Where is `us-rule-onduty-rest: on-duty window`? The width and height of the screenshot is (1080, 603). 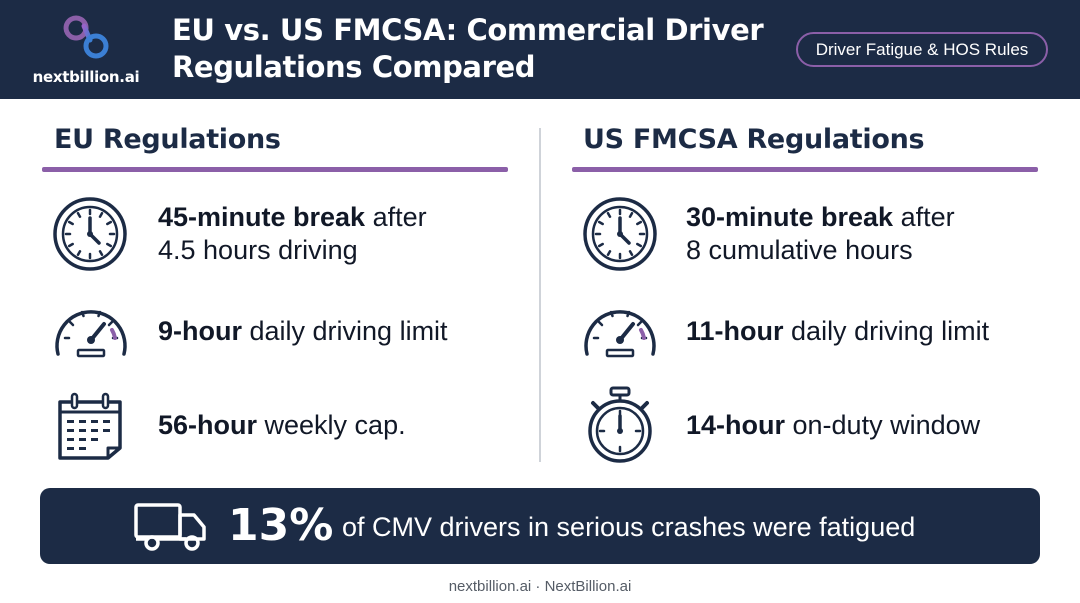
us-rule-onduty-rest: on-duty window is located at coordinates (883, 425).